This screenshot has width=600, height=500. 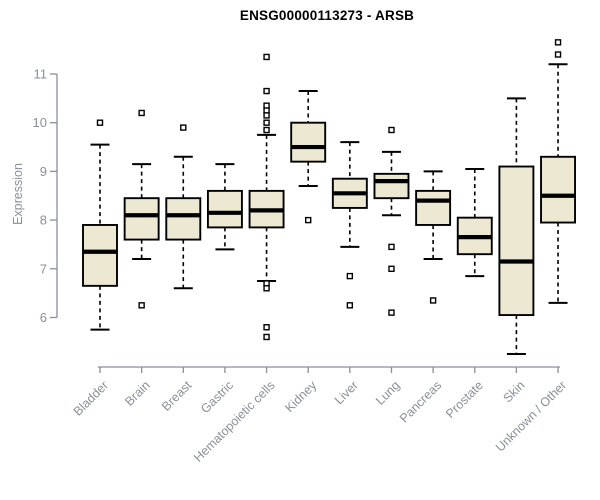 I want to click on box-gastric, so click(x=224, y=209).